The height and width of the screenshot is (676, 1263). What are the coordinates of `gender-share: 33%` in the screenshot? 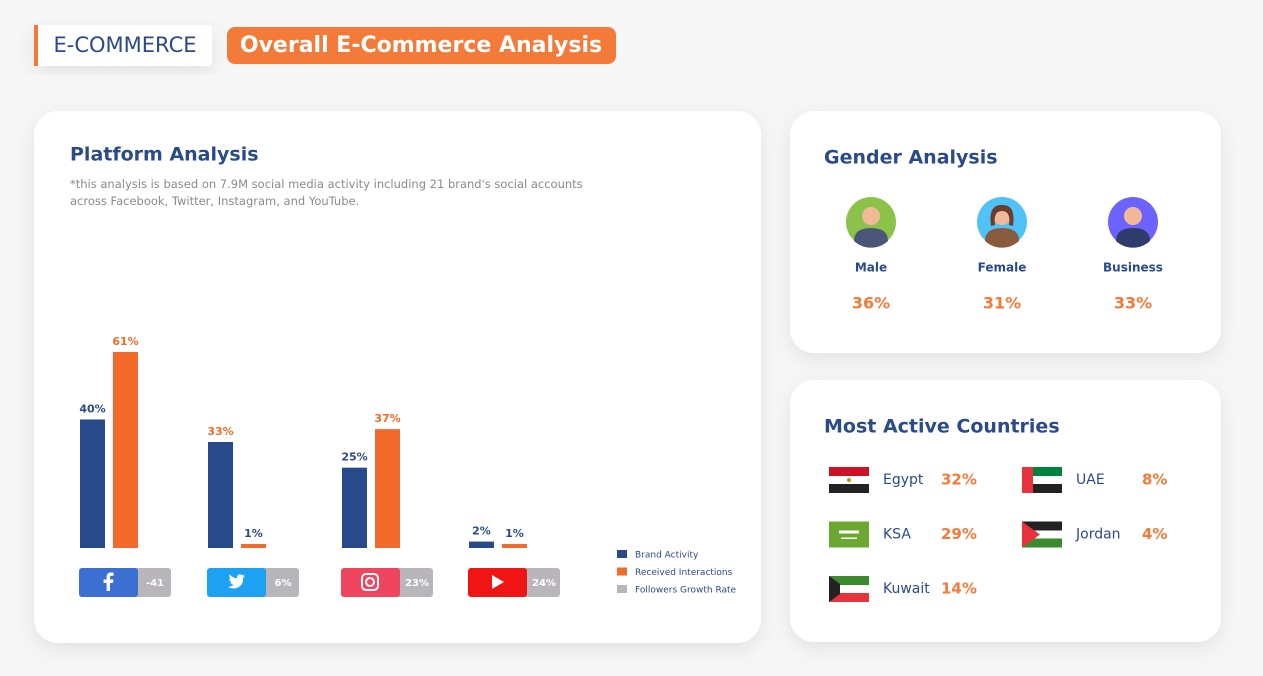 It's located at (1133, 303).